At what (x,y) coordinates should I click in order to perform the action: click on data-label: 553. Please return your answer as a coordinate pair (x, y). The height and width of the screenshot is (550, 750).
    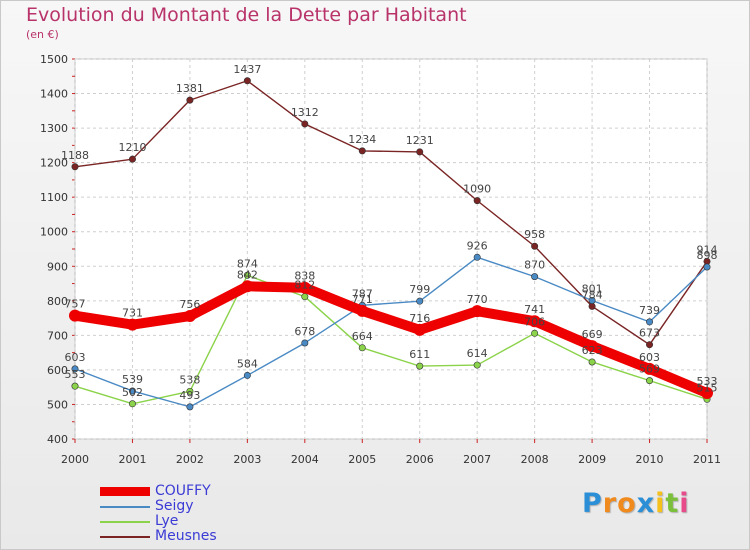
    Looking at the image, I should click on (75, 374).